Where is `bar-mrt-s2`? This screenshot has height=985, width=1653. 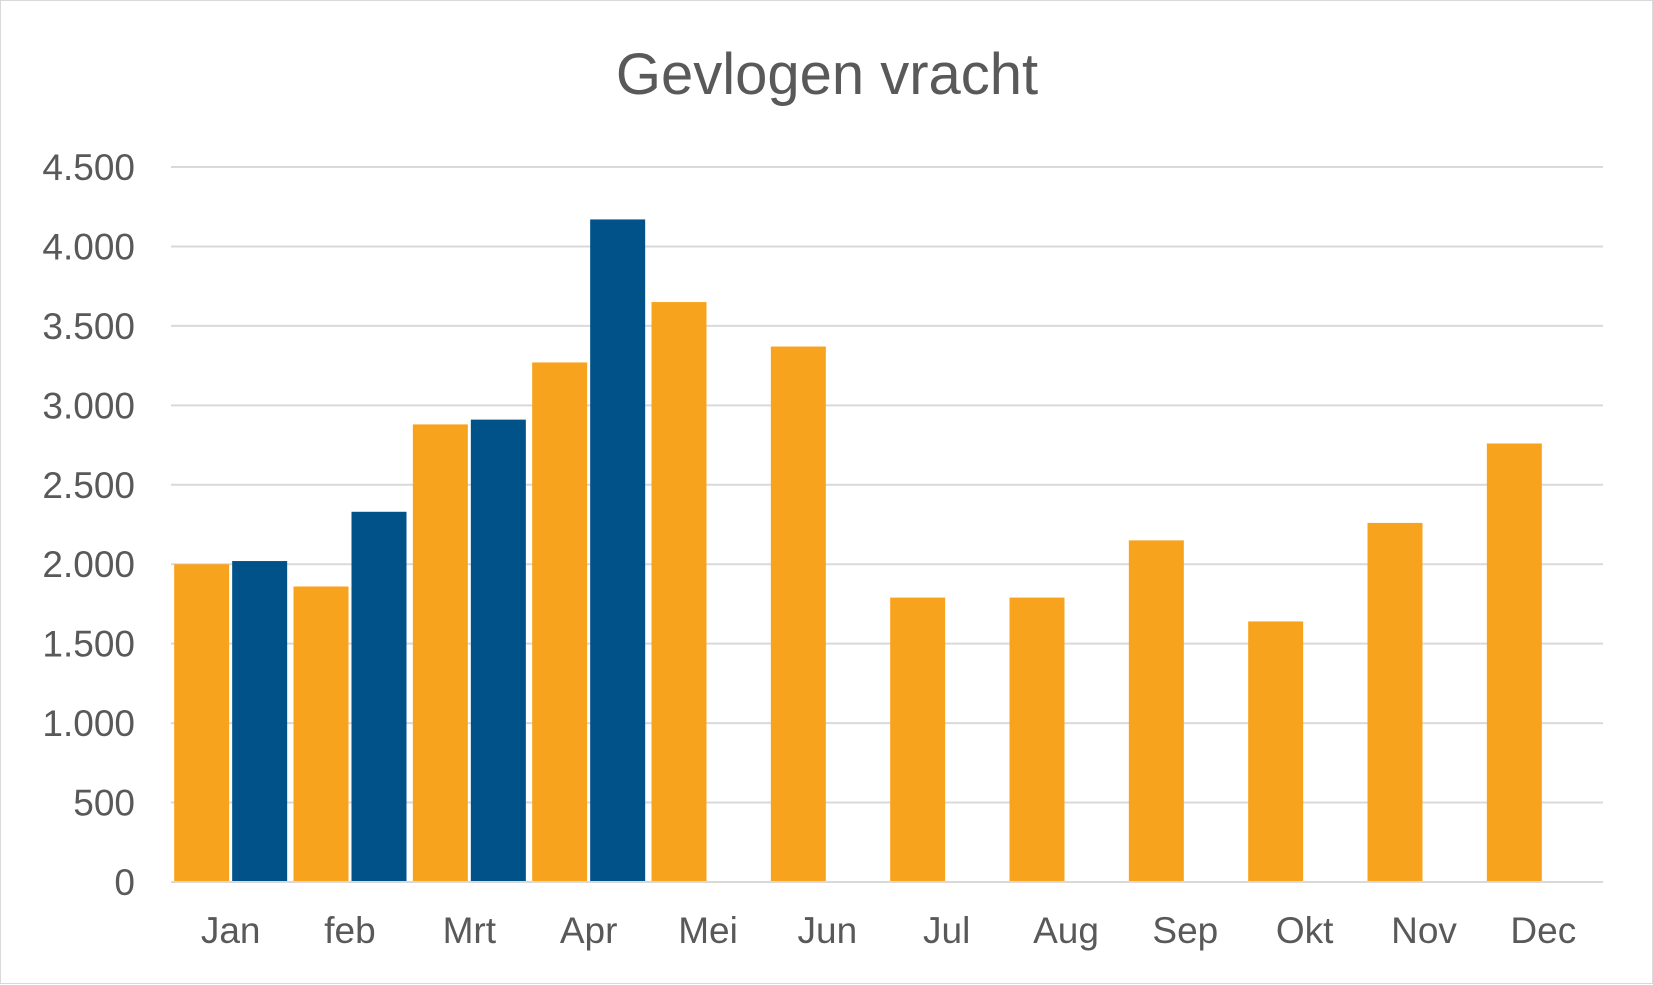
bar-mrt-s2 is located at coordinates (498, 650).